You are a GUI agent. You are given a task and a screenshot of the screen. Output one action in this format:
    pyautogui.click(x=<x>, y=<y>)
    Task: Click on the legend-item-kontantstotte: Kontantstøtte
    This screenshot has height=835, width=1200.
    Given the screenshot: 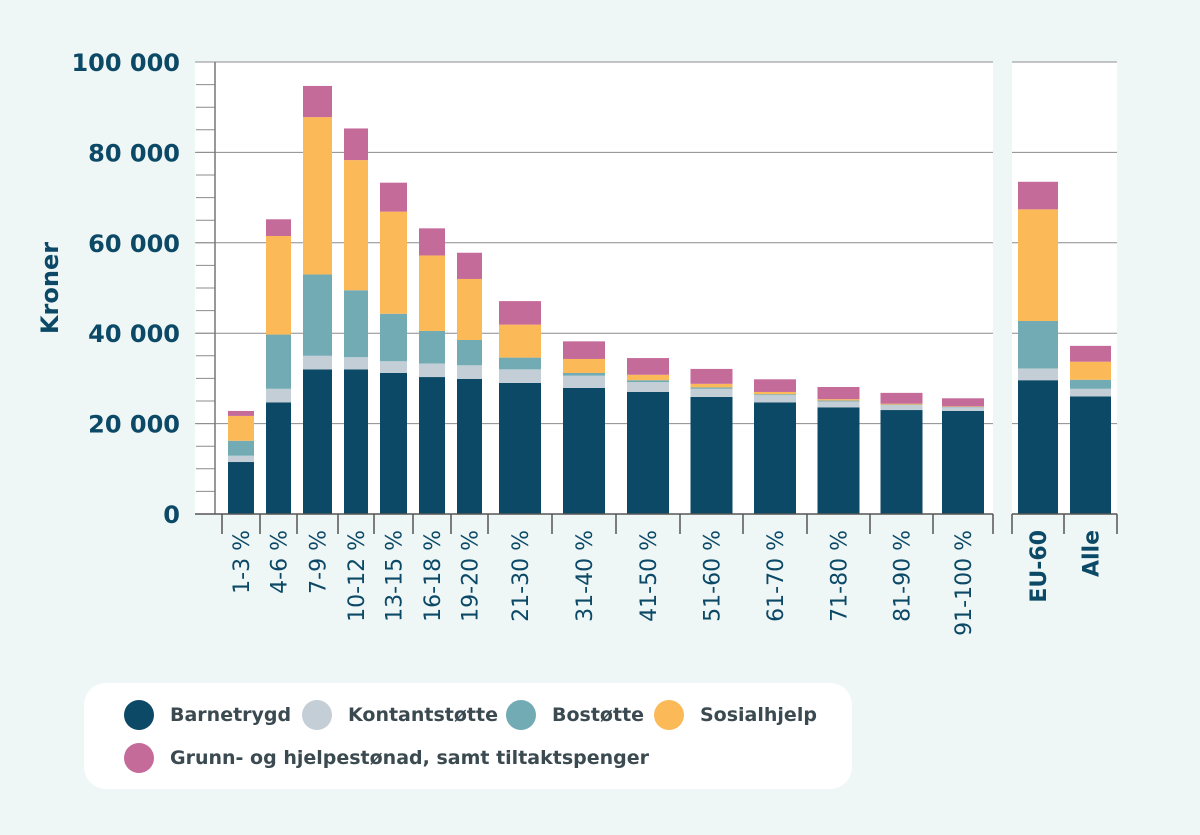 What is the action you would take?
    pyautogui.click(x=400, y=715)
    